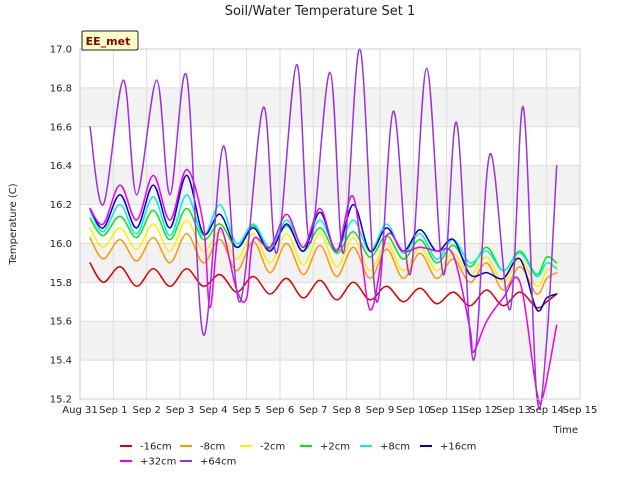  I want to click on x-tick-label: Sep 6, so click(280, 410).